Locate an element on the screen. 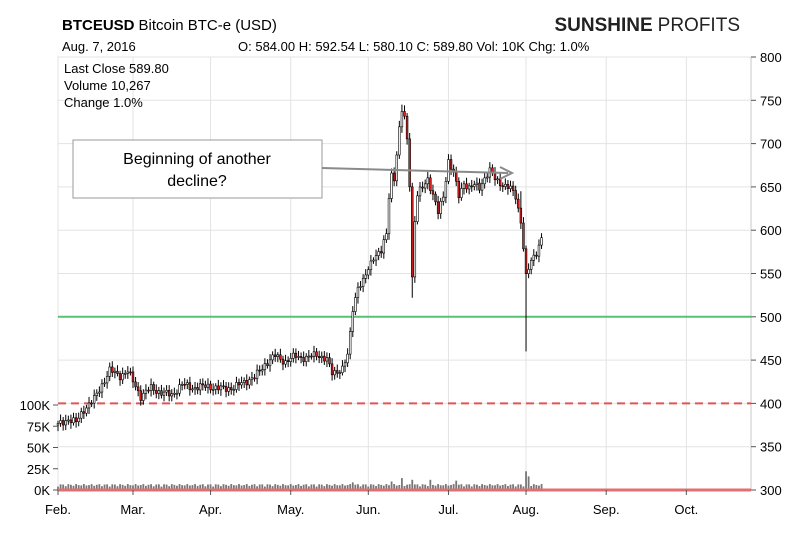 The height and width of the screenshot is (534, 800). y-tick-label: 500 is located at coordinates (771, 317).